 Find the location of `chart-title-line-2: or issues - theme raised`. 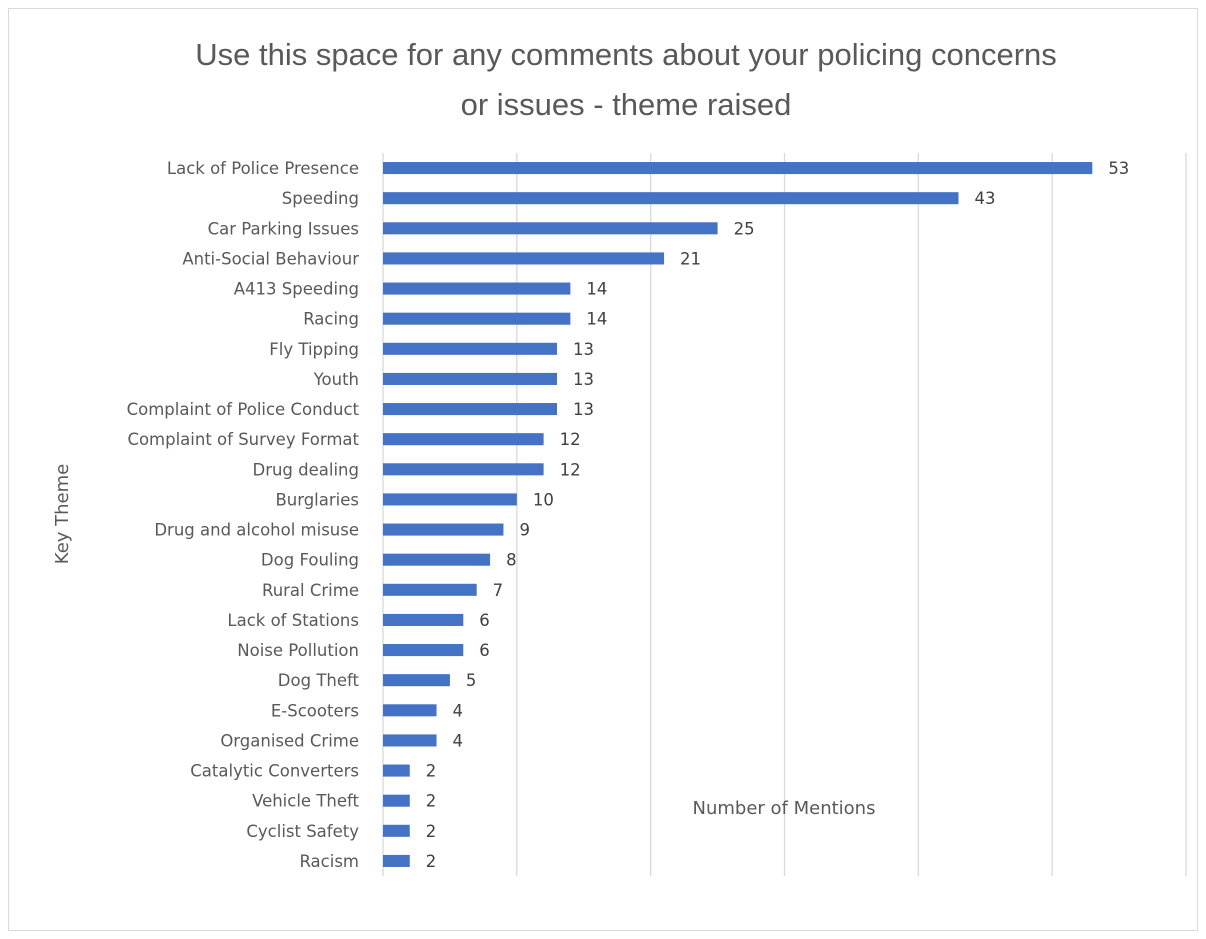

chart-title-line-2: or issues - theme raised is located at coordinates (626, 104).